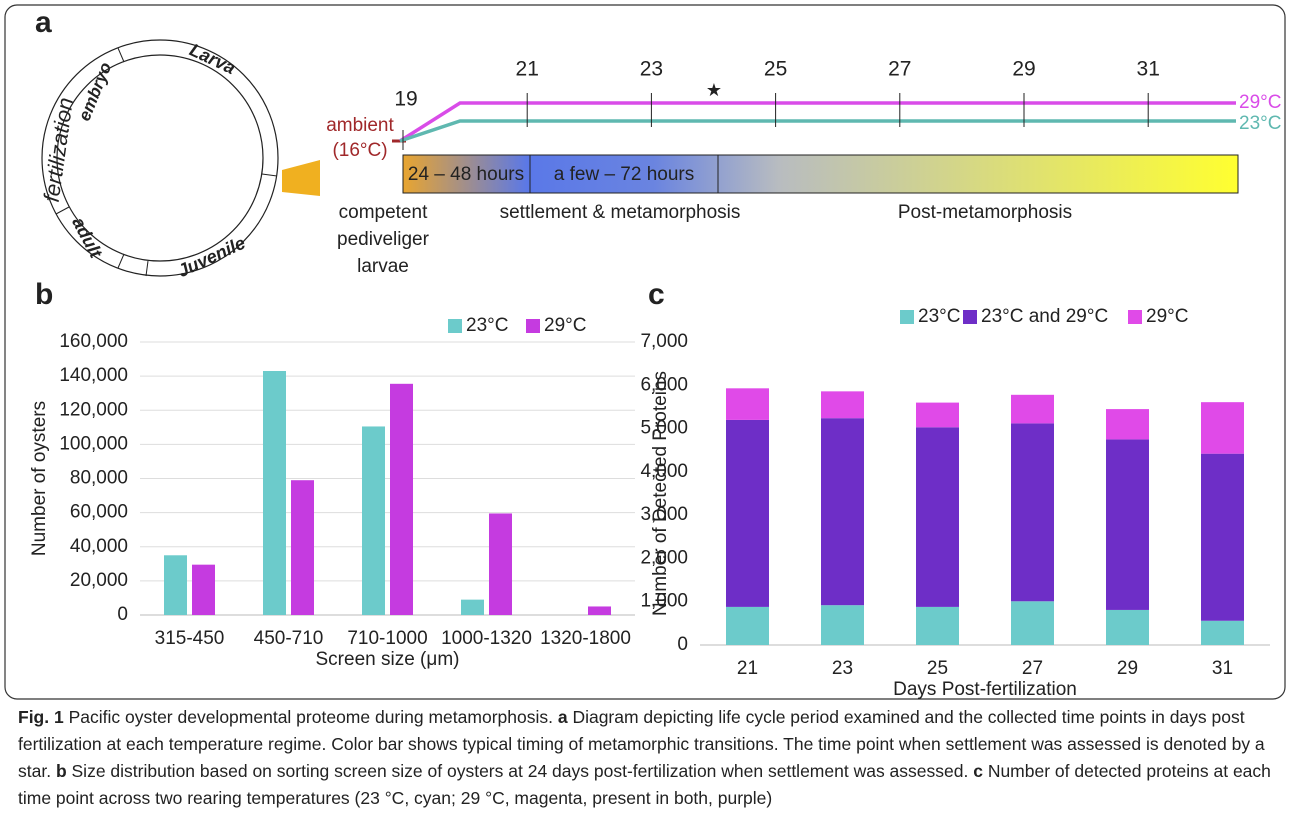  Describe the element at coordinates (1260, 123) in the screenshot. I see `temperature-label: 23°C` at that location.